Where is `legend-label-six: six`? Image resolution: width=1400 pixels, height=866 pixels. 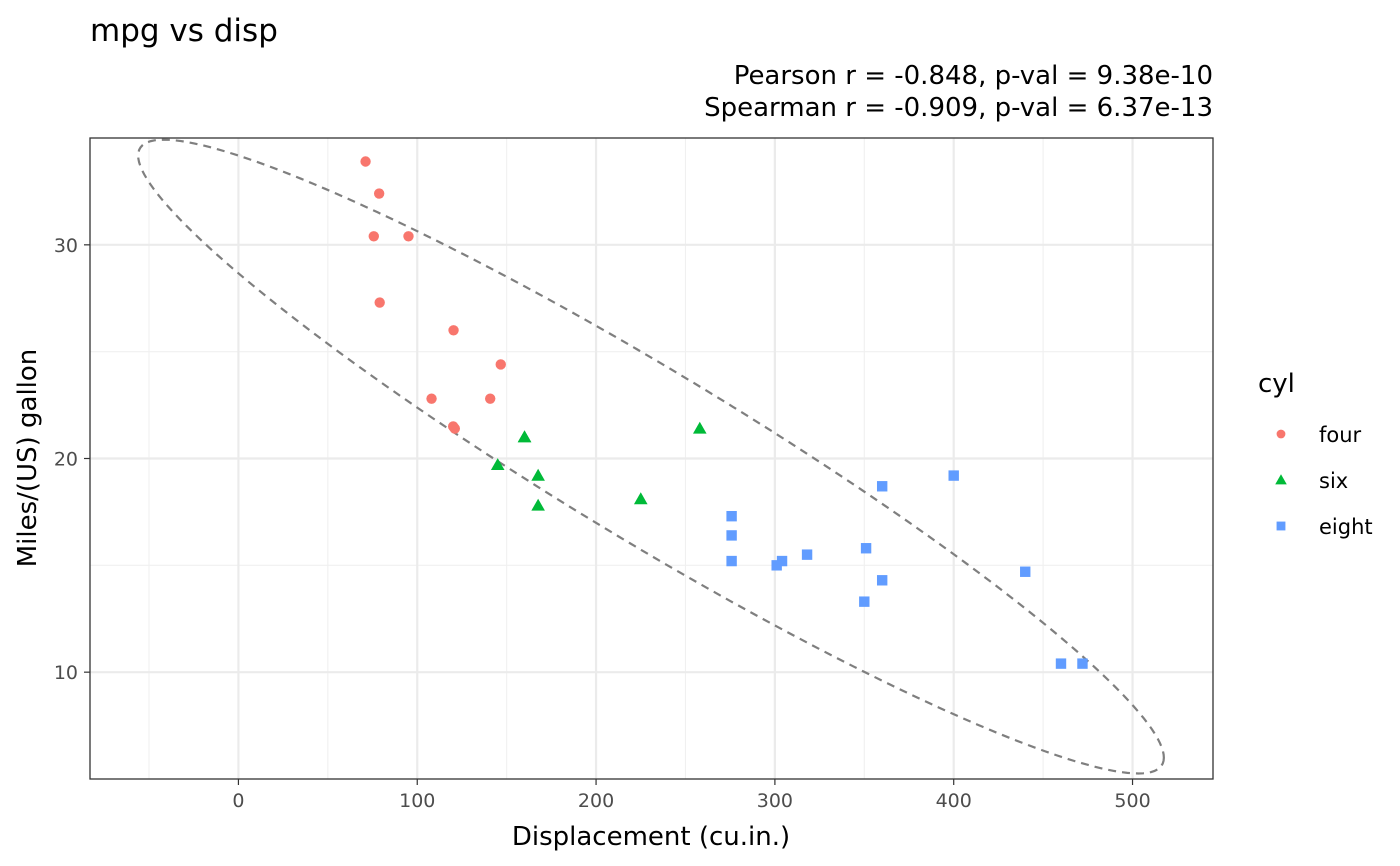 legend-label-six: six is located at coordinates (1333, 481).